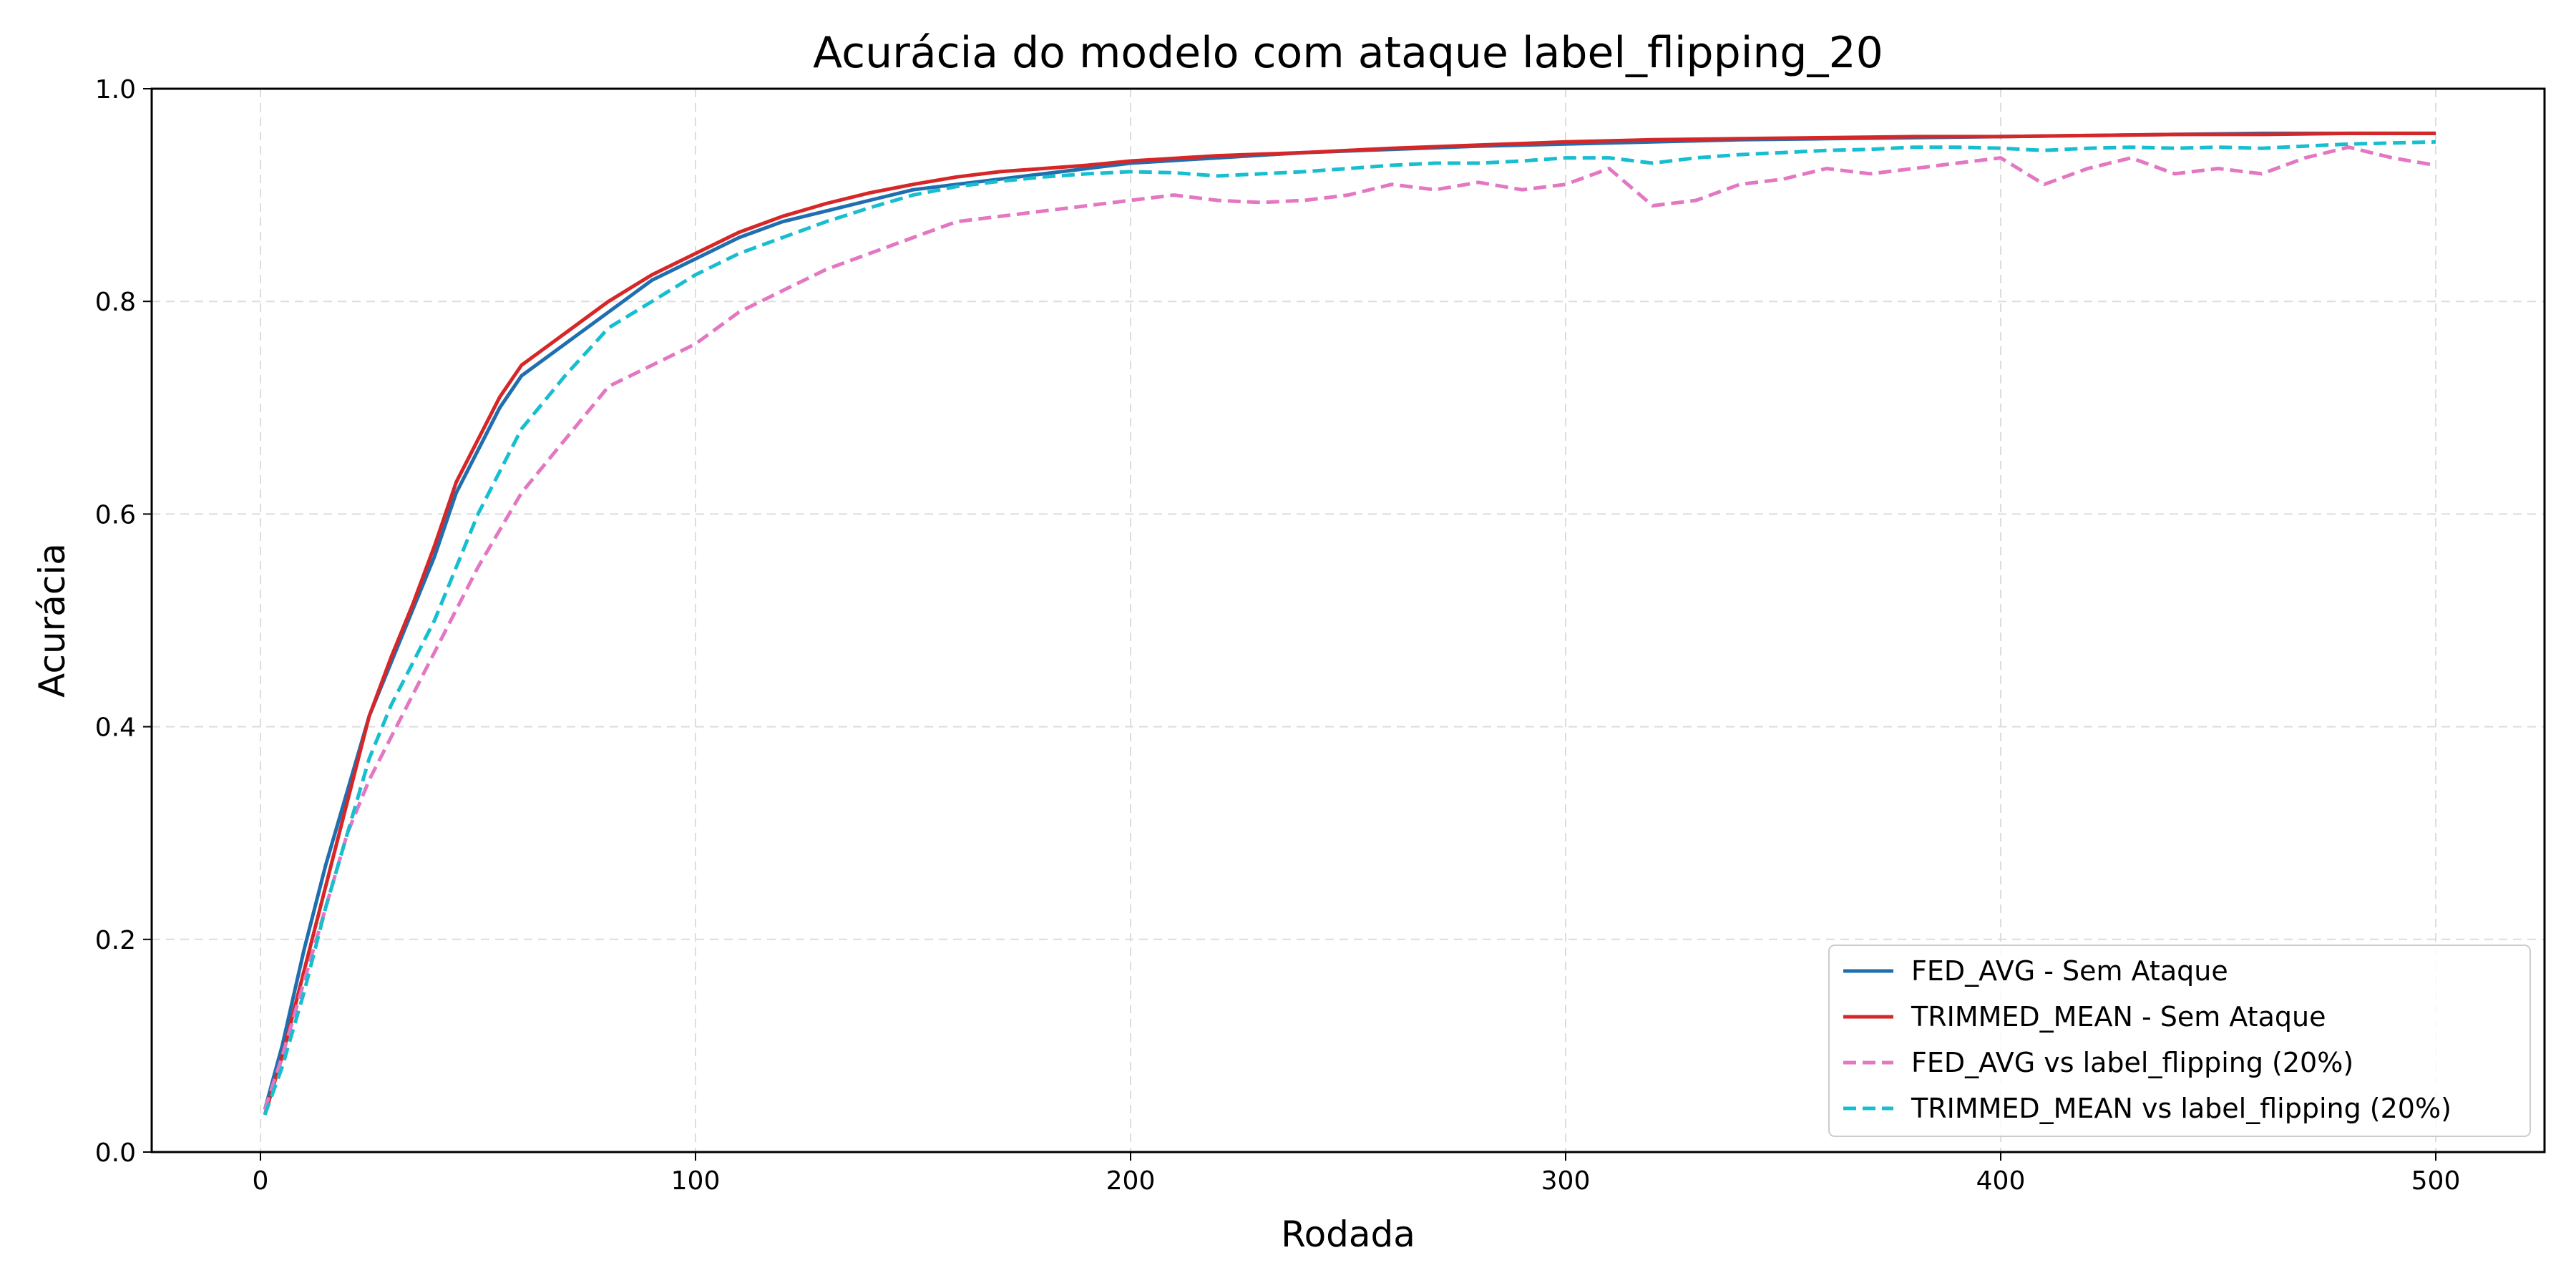 The height and width of the screenshot is (1288, 2576). What do you see at coordinates (2181, 1108) in the screenshot?
I see `legend-label-3: TRIMMED_MEAN vs label_flipping (20%)` at bounding box center [2181, 1108].